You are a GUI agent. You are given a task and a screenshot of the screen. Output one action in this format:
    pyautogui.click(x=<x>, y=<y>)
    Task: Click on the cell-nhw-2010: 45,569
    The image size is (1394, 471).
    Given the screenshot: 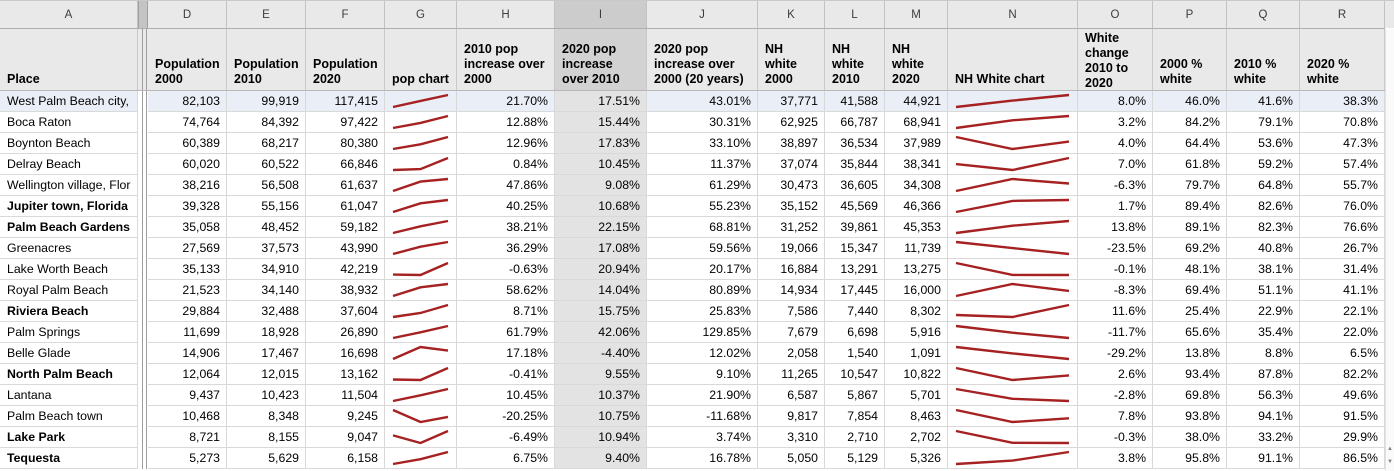 What is the action you would take?
    pyautogui.click(x=855, y=206)
    